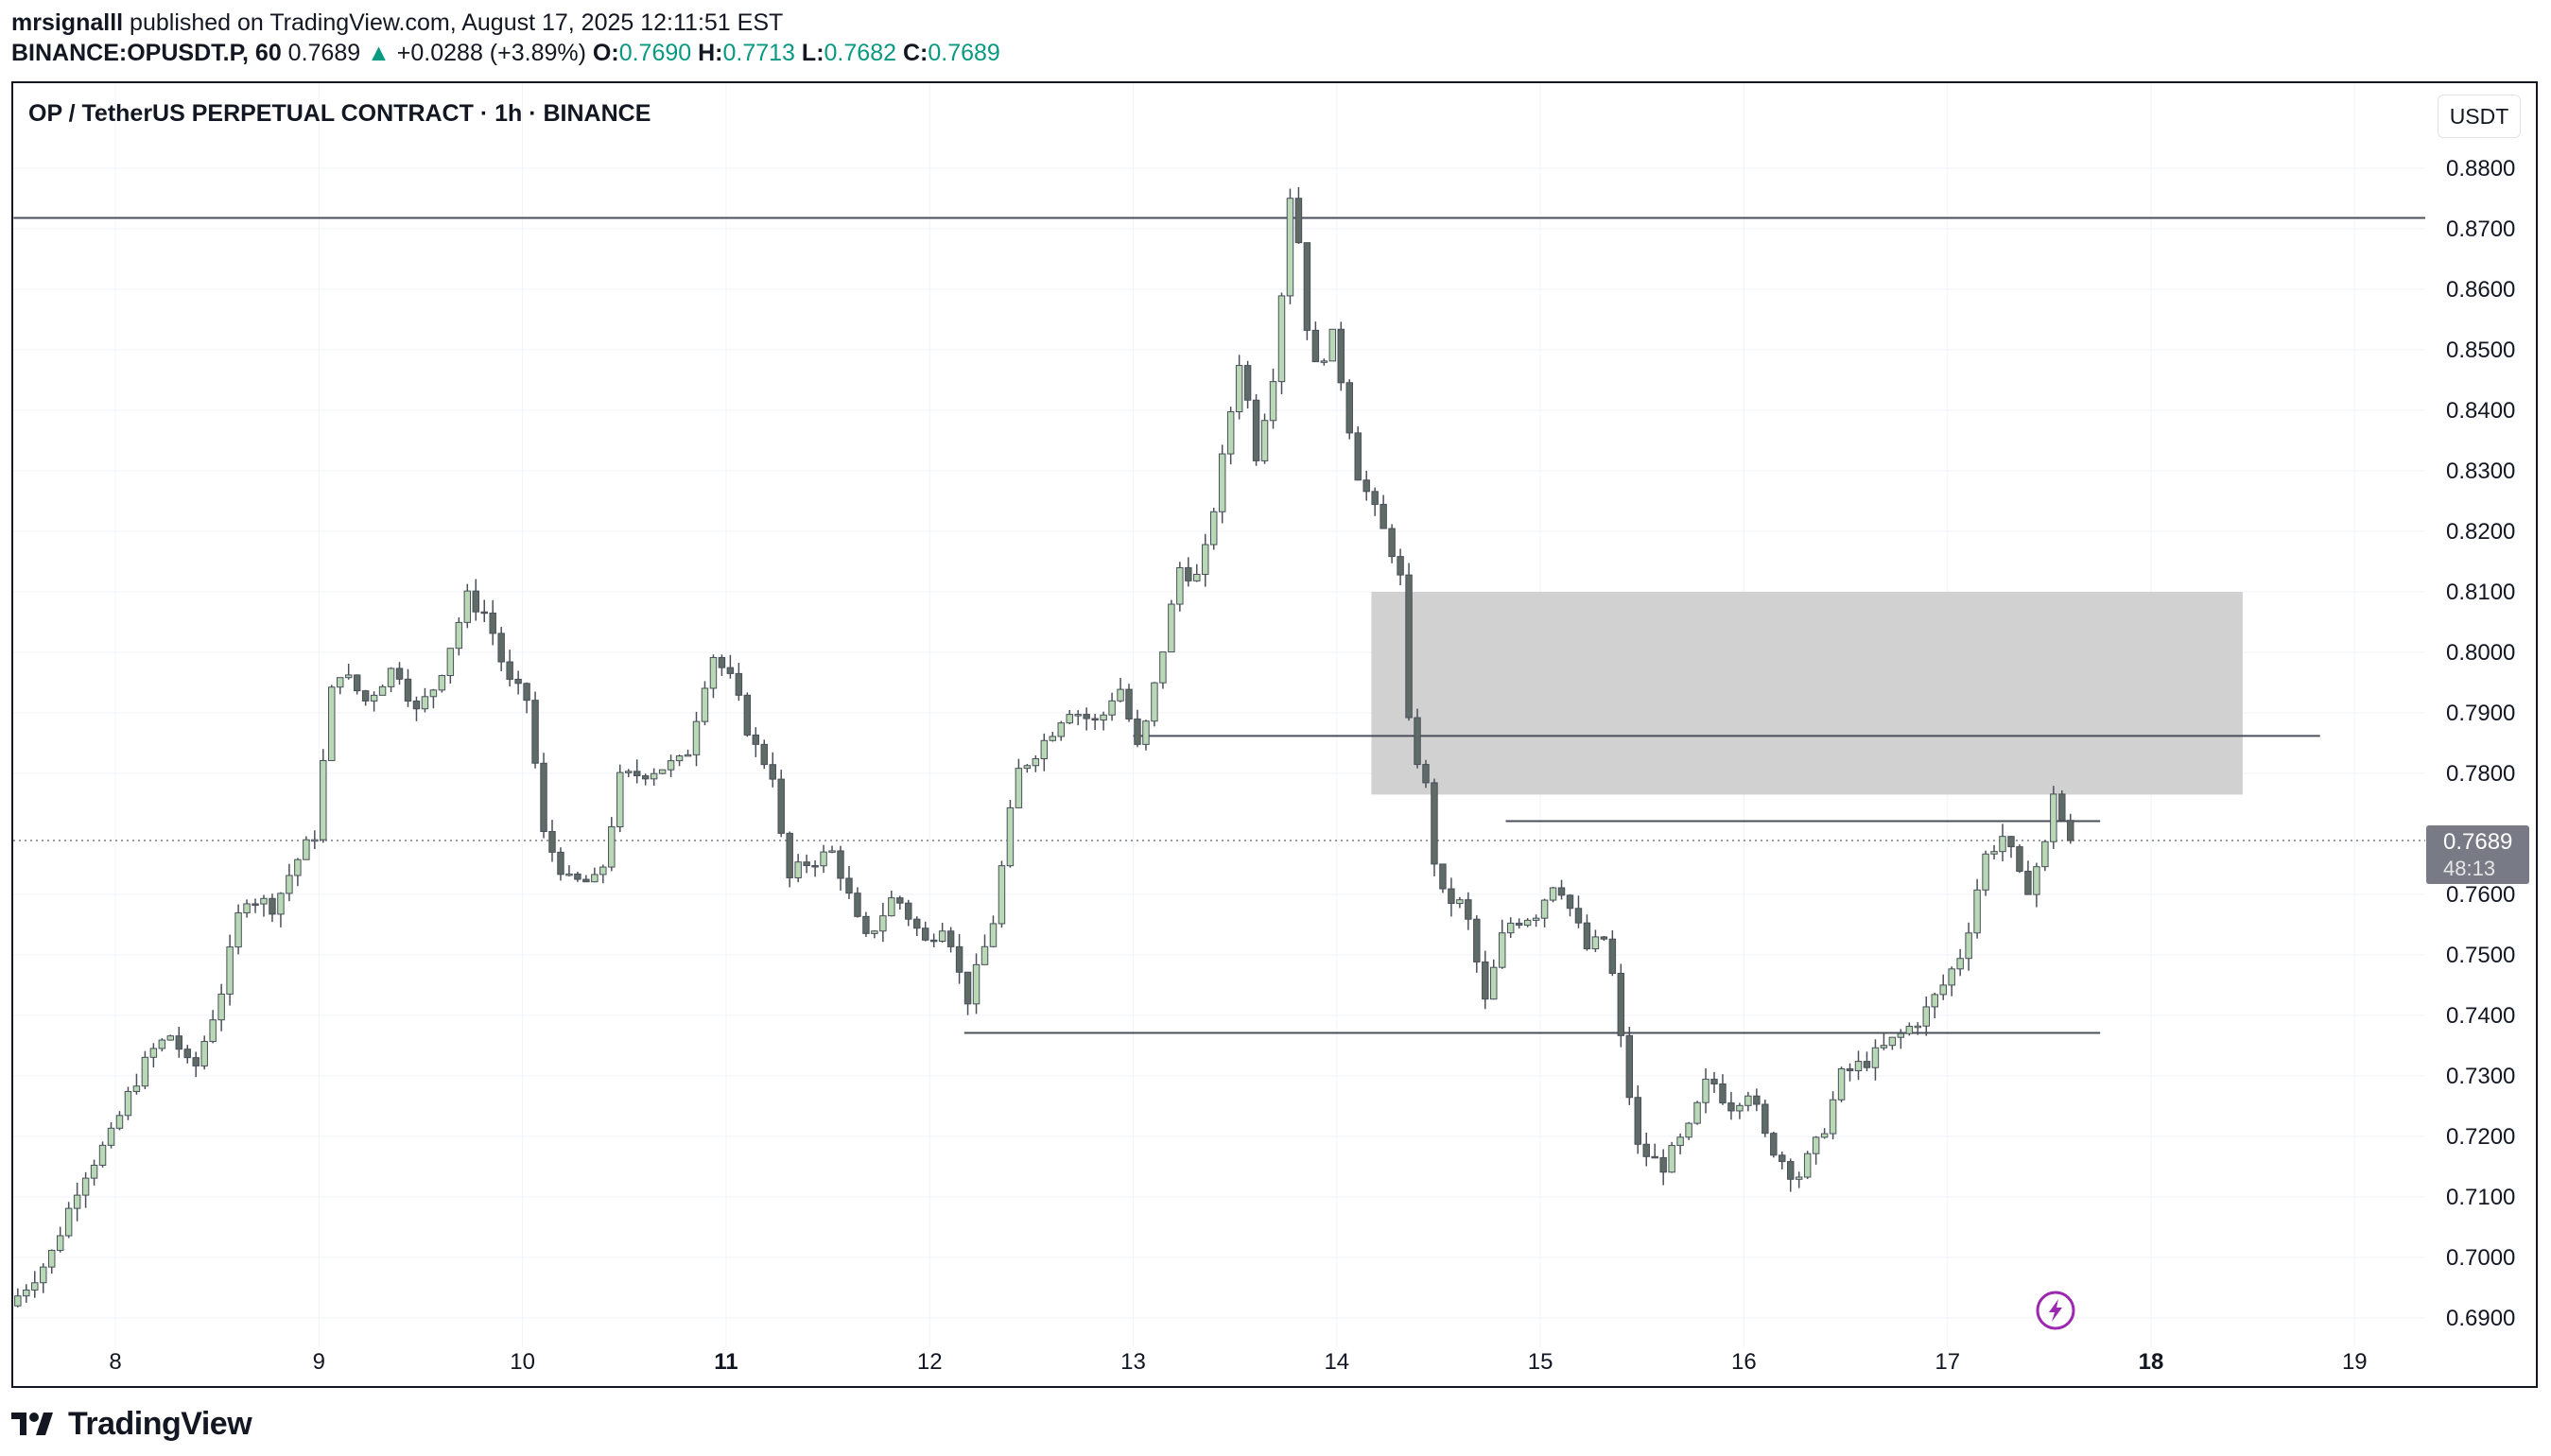 The height and width of the screenshot is (1456, 2551). What do you see at coordinates (2480, 471) in the screenshot?
I see `price-tick-label: 0.8300` at bounding box center [2480, 471].